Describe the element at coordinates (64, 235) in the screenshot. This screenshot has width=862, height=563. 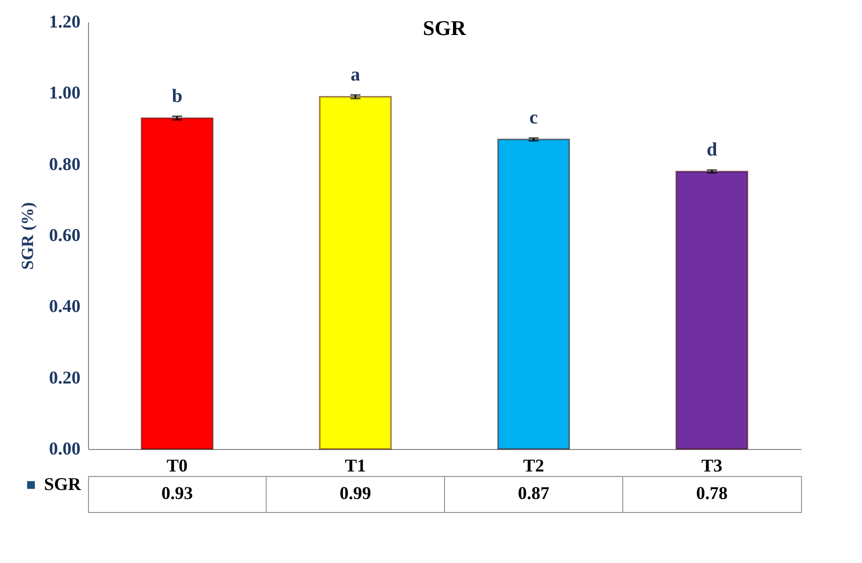
I see `y-tick-label: 0.60` at that location.